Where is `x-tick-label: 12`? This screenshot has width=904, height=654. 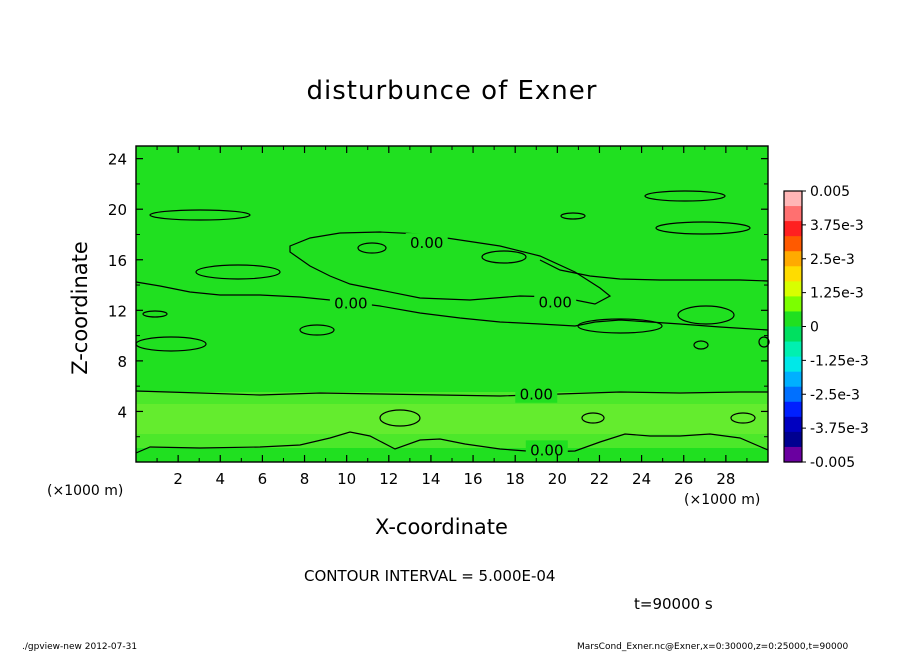 x-tick-label: 12 is located at coordinates (388, 479).